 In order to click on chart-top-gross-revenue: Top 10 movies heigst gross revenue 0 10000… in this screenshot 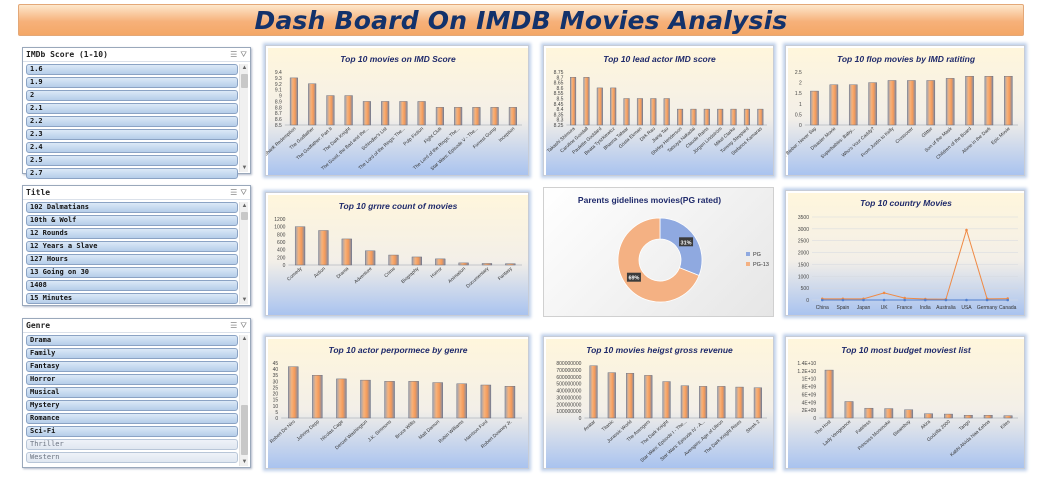, I will do `click(658, 402)`.